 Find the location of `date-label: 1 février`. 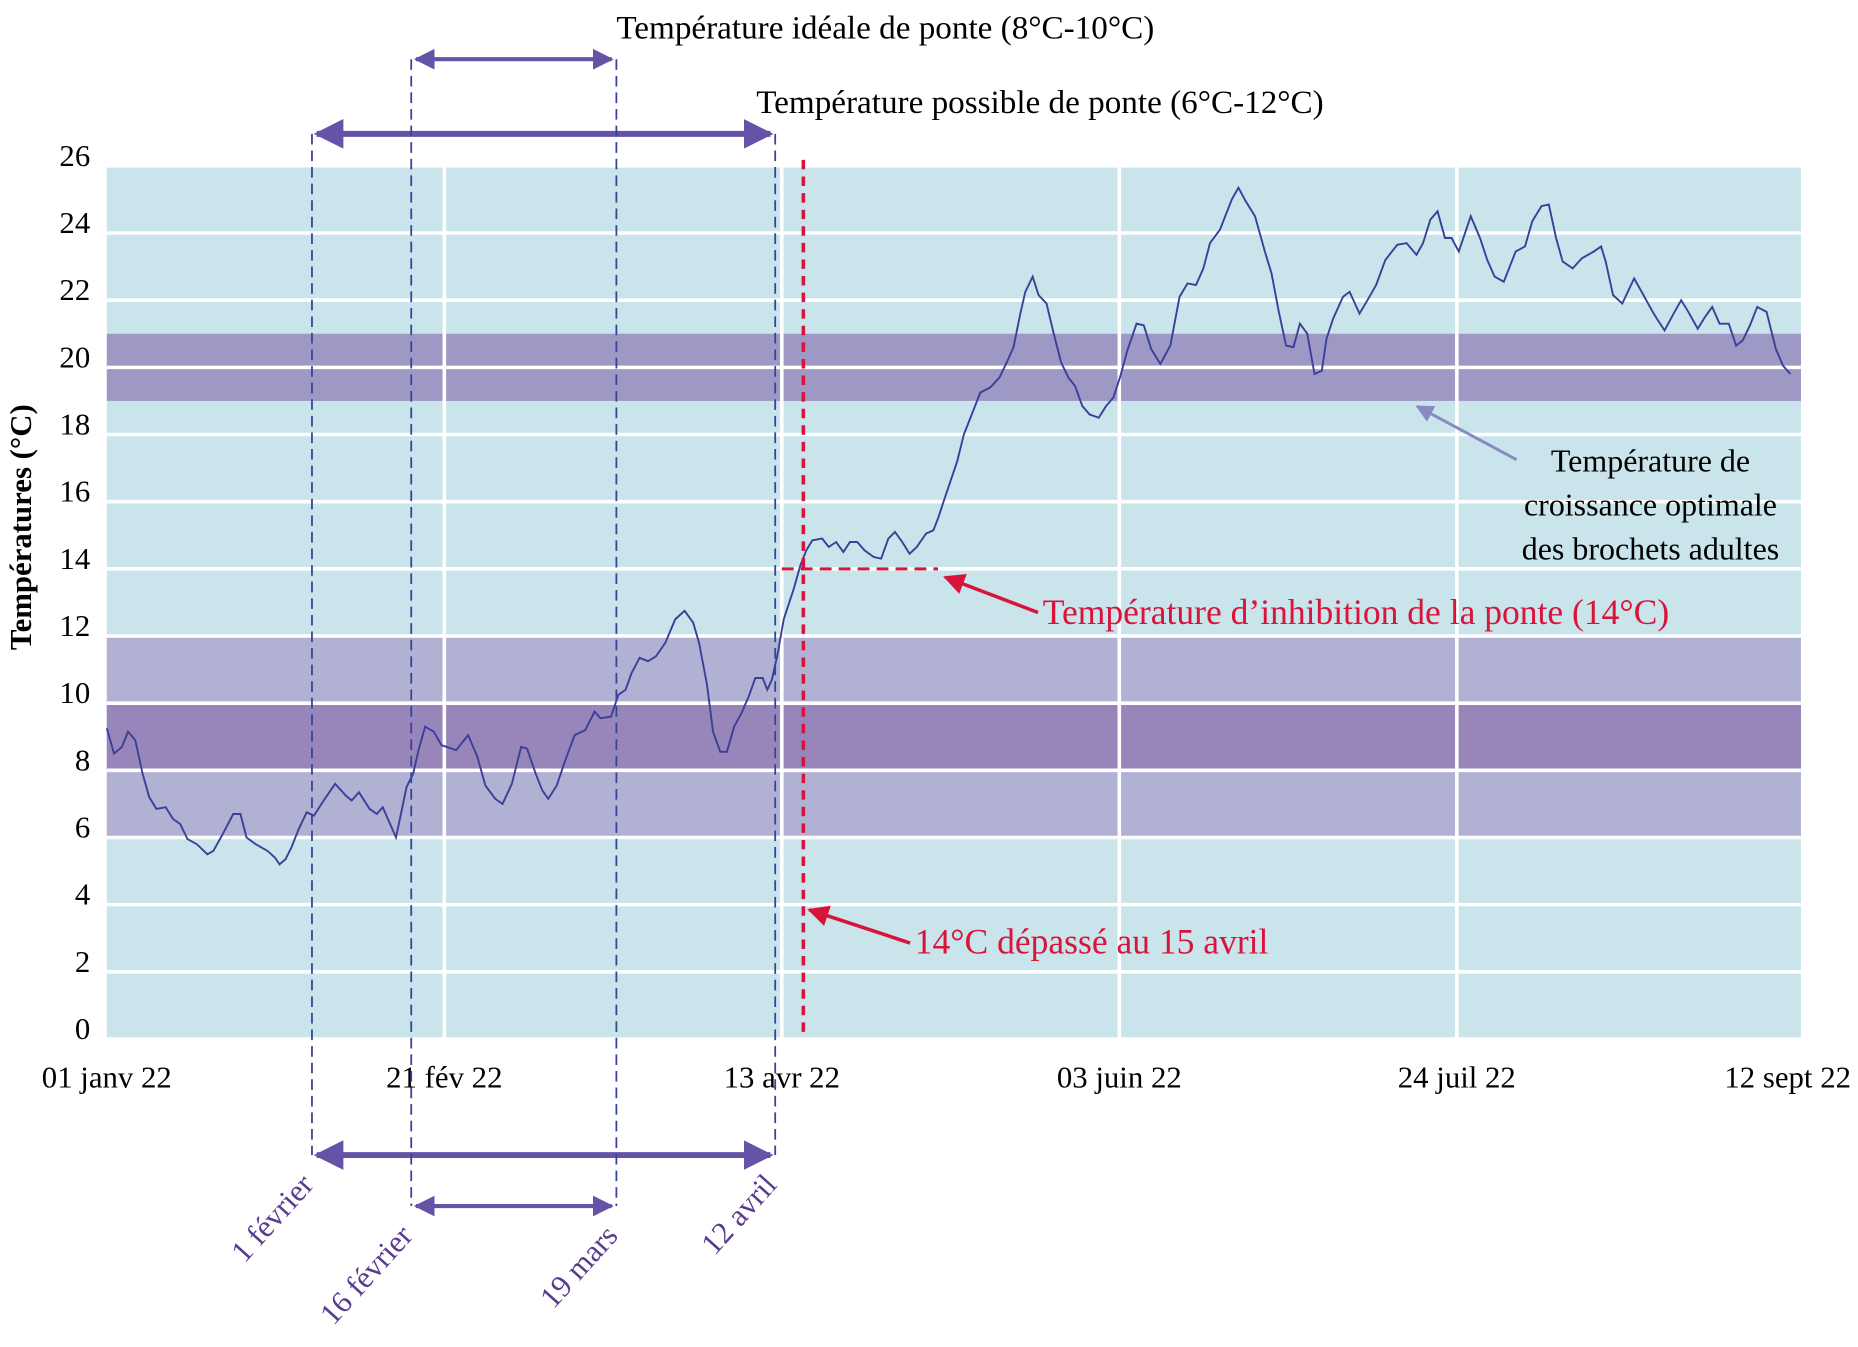

date-label: 1 février is located at coordinates (272, 1218).